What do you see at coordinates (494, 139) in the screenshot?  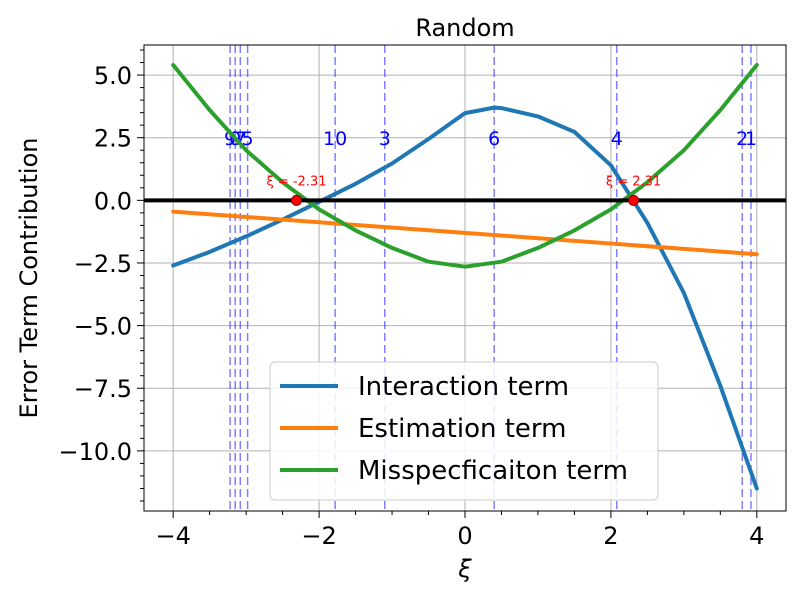 I see `vertical-marker-label: 6` at bounding box center [494, 139].